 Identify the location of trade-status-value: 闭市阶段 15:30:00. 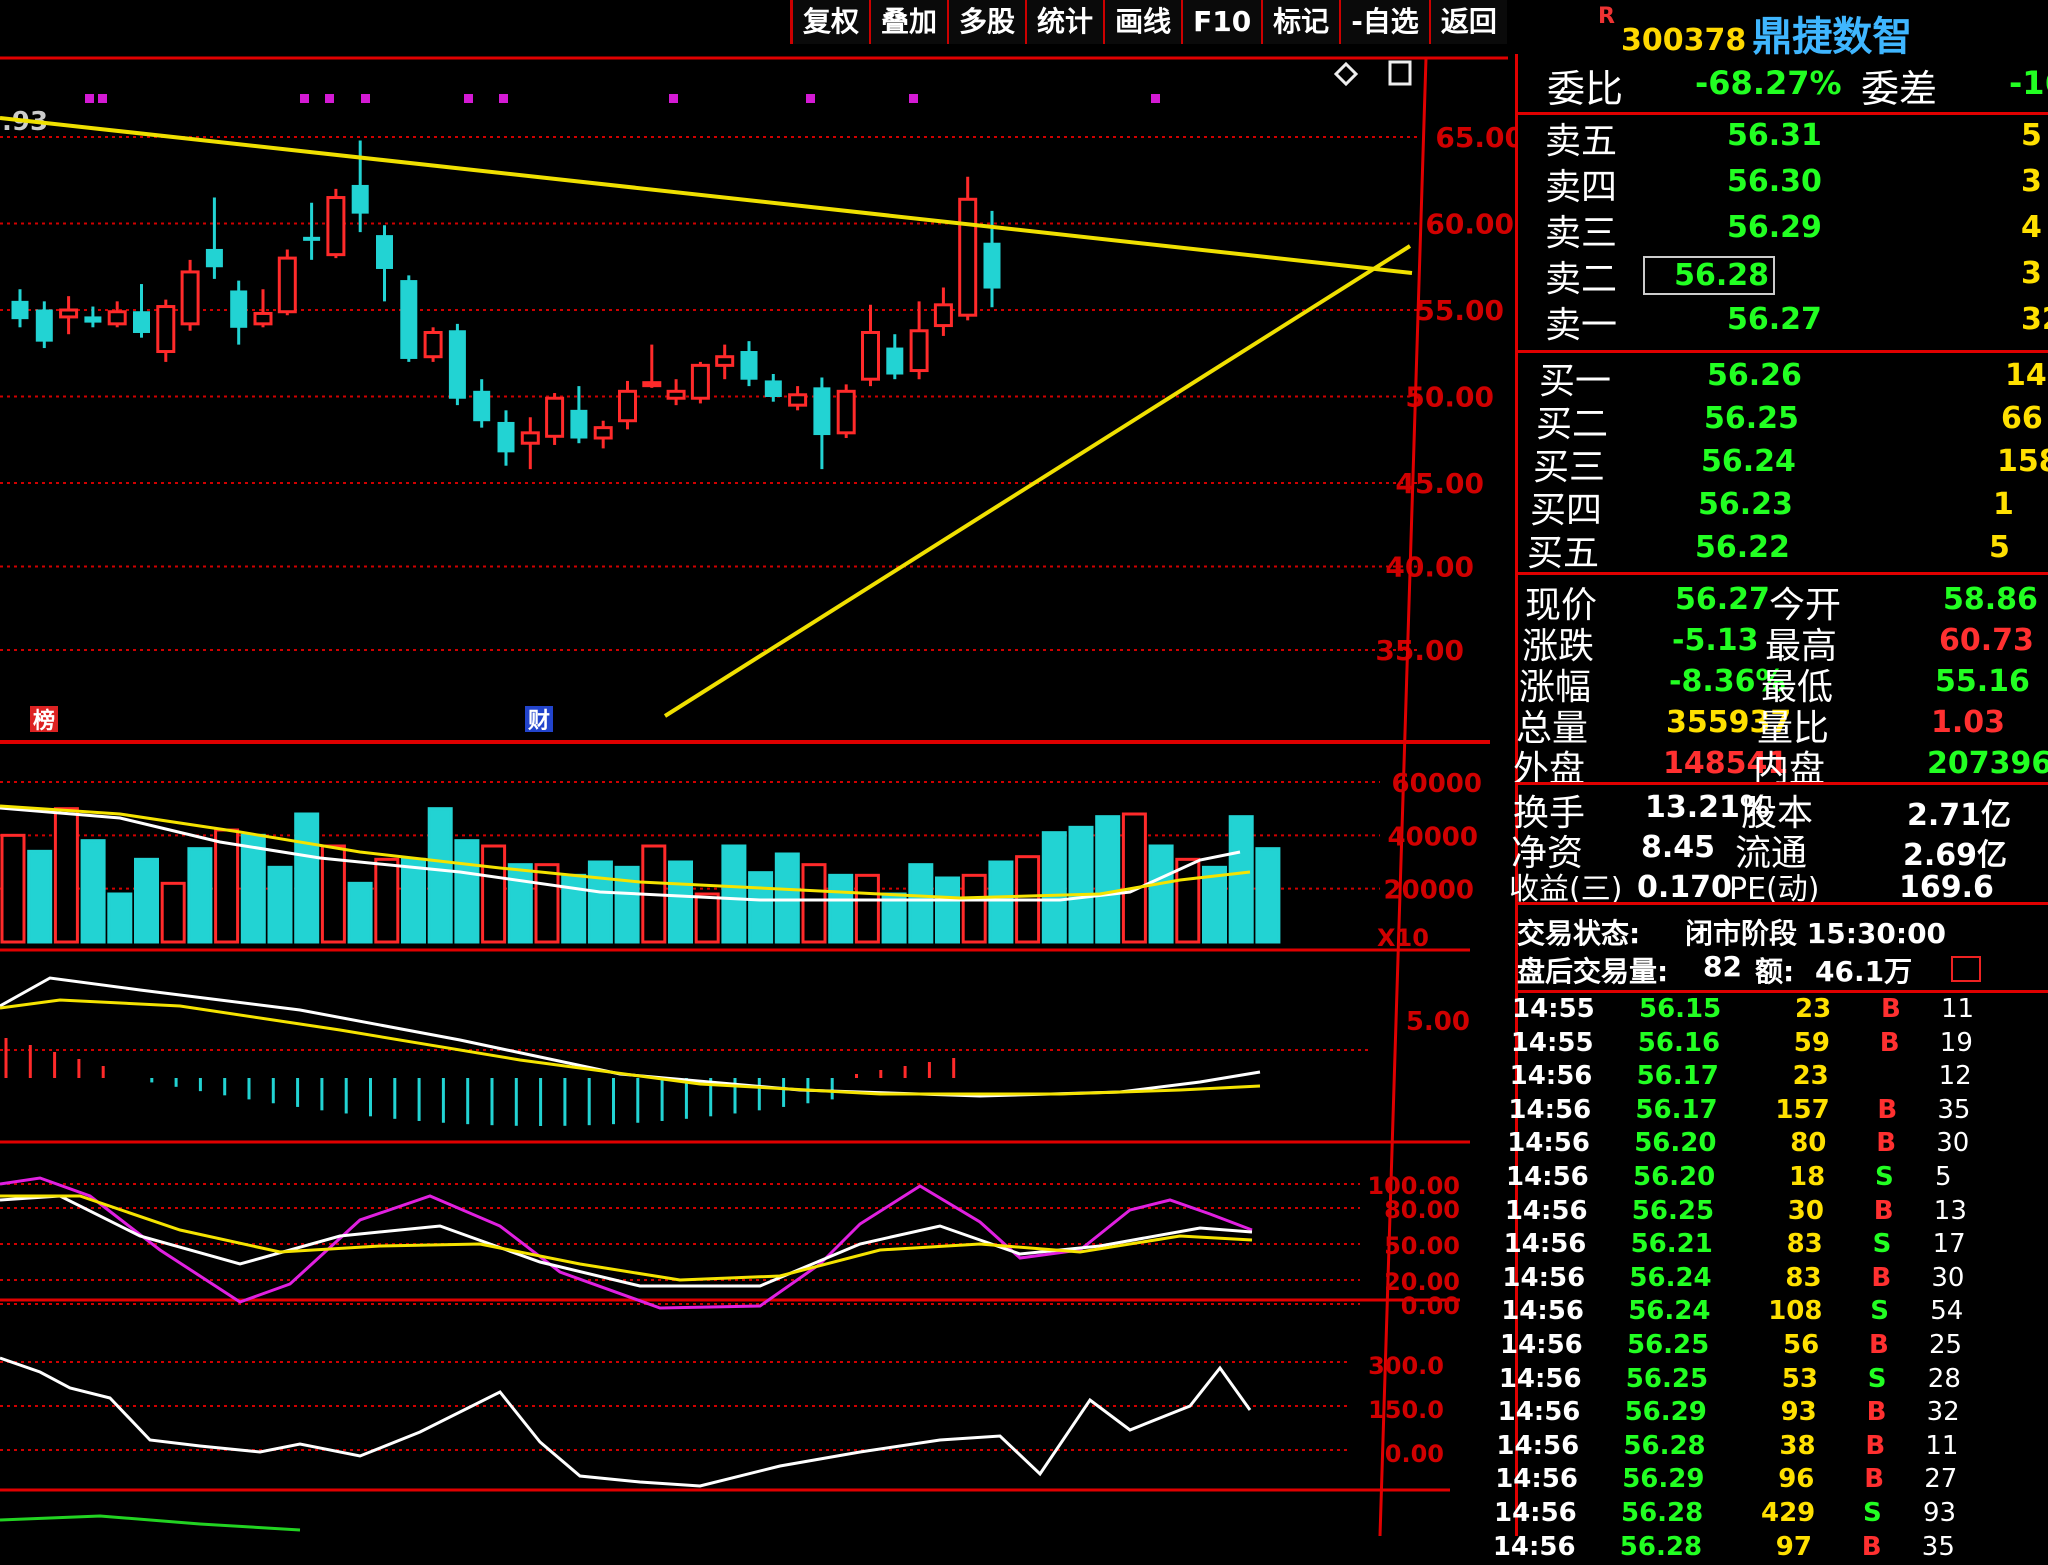
(1816, 933).